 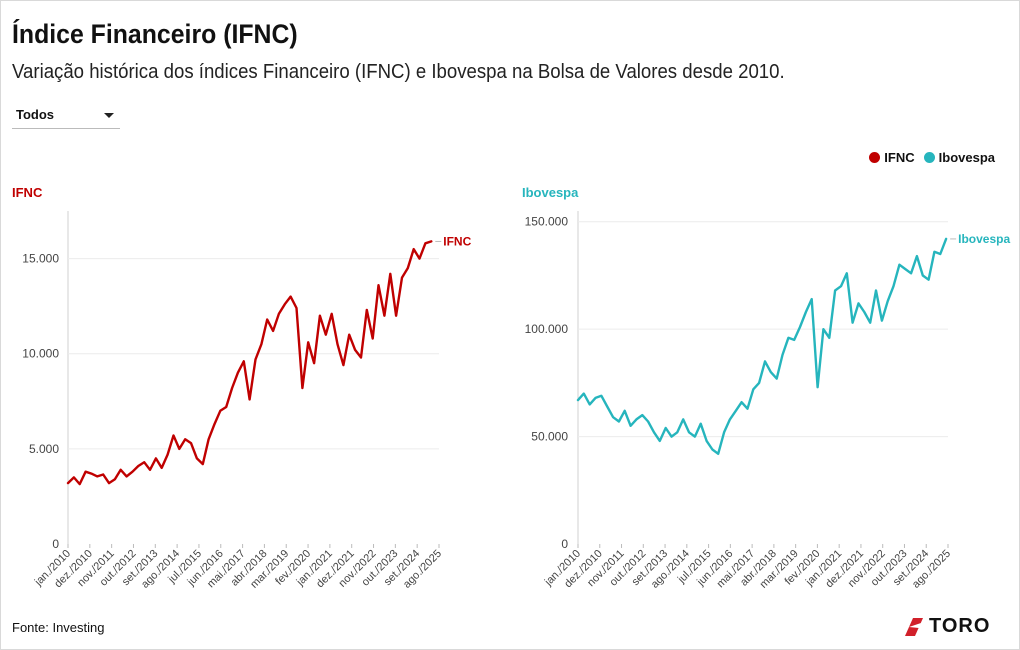 I want to click on end-label: Ibovespa, so click(x=984, y=239).